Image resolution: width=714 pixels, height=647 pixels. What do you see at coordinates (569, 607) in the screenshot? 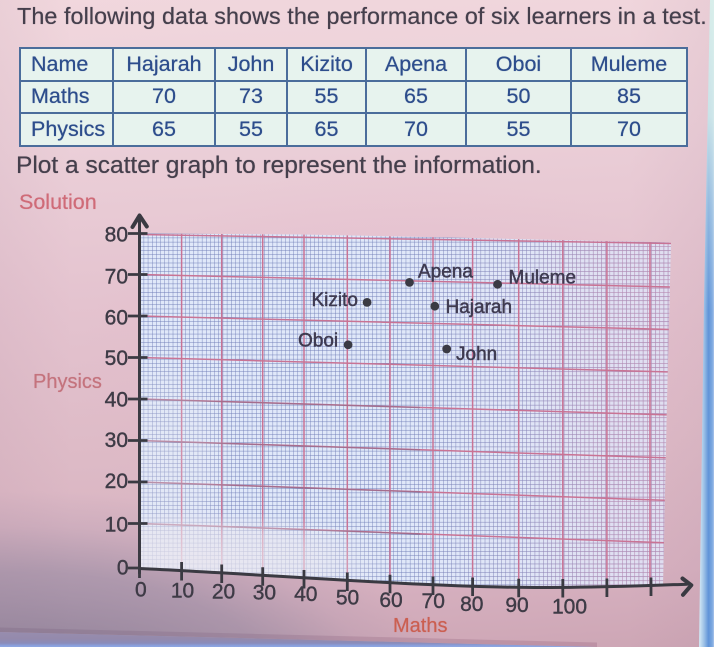
I see `svg-text: 100` at bounding box center [569, 607].